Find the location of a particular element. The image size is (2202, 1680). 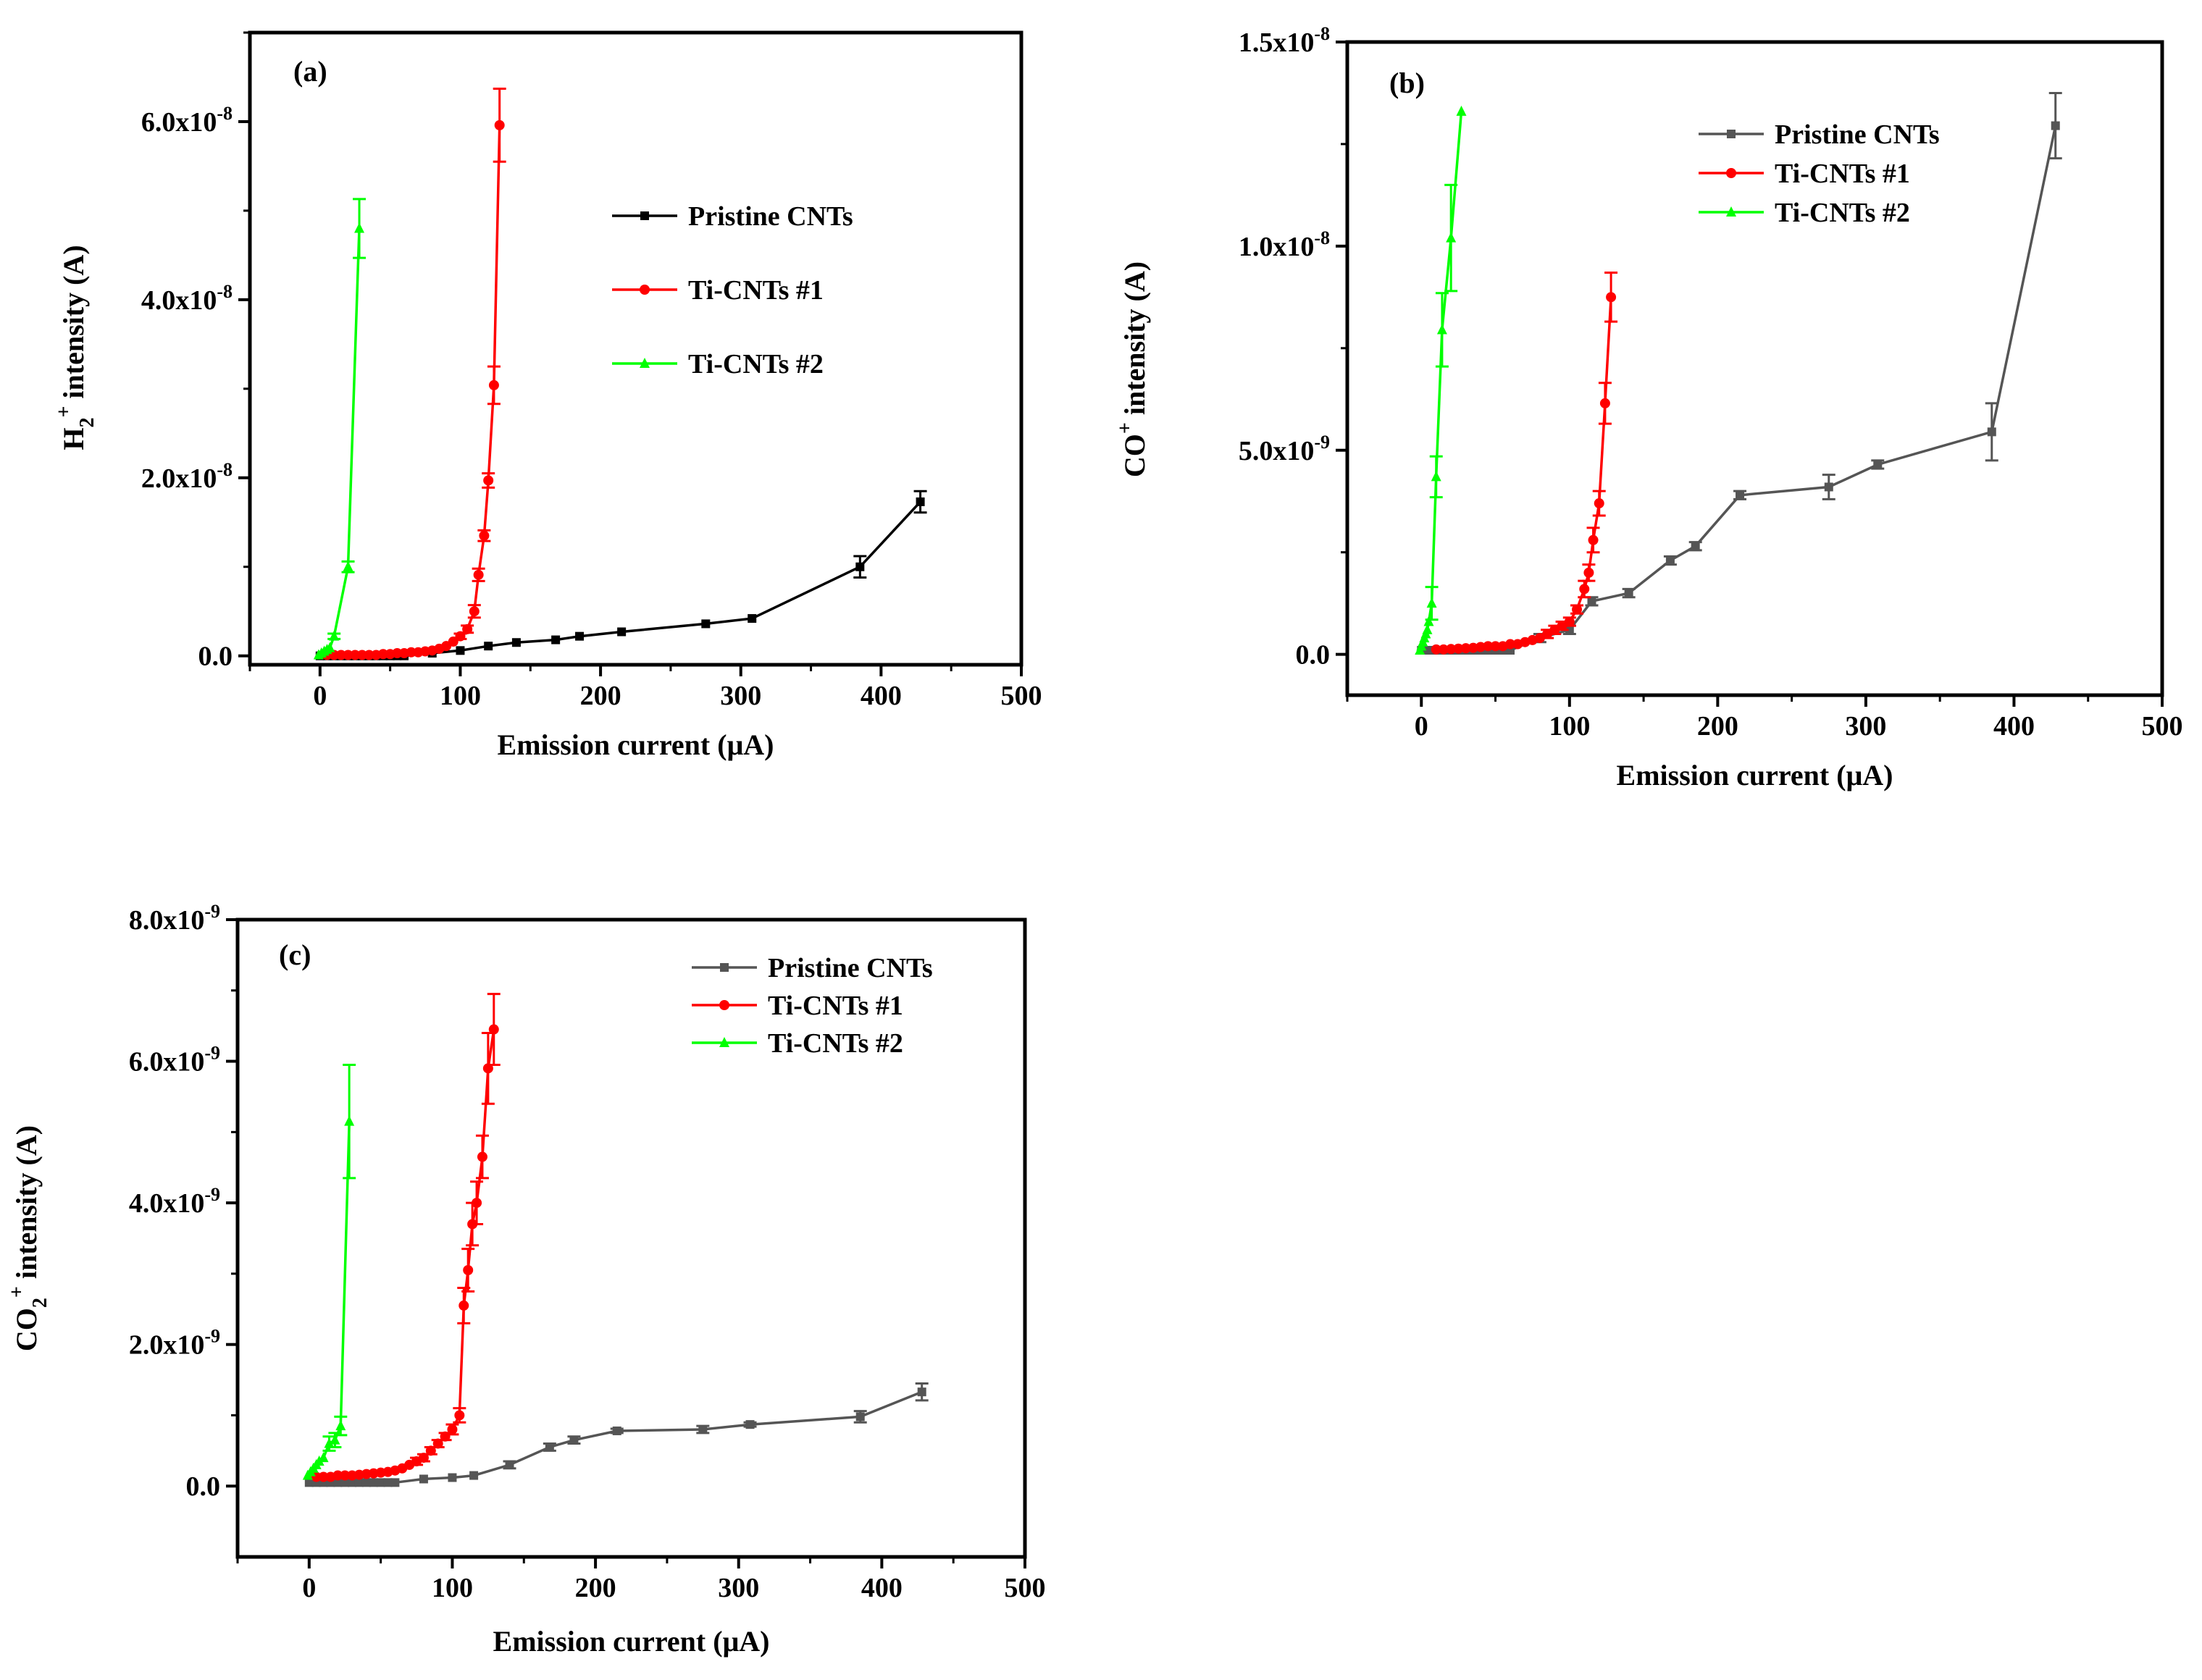

legend-entry: Ti-CNTs #2 is located at coordinates (835, 1043).